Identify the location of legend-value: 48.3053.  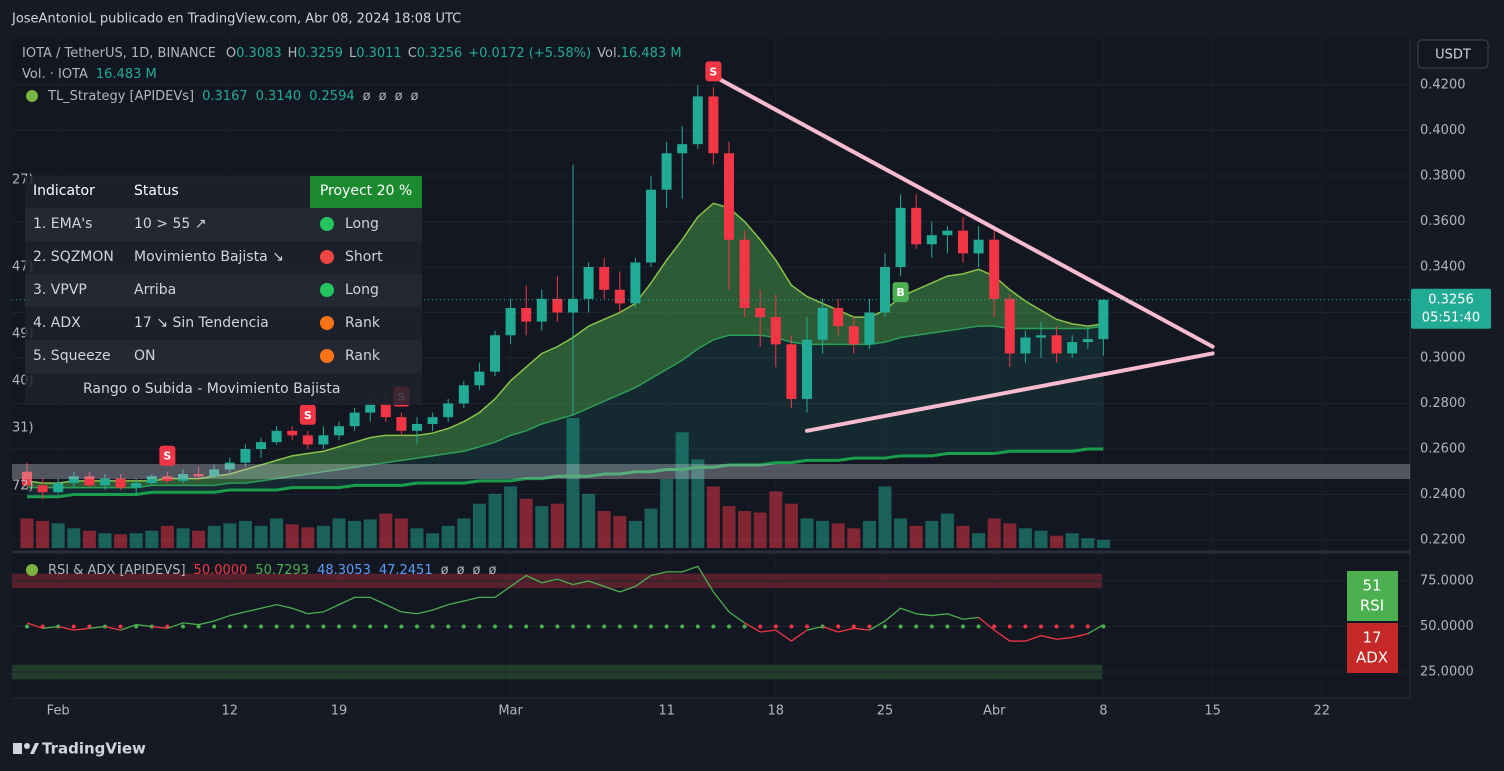
(344, 570).